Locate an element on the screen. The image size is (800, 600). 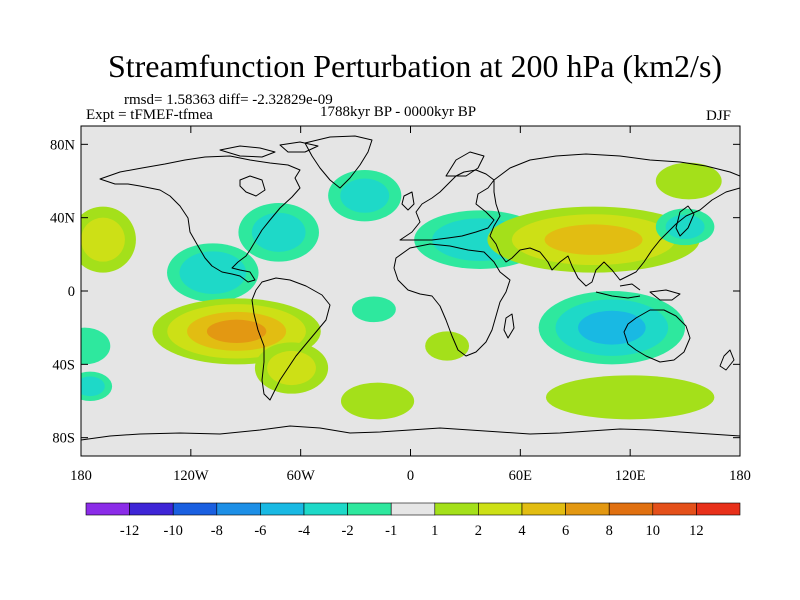
anomaly-antarctic-indian-positive is located at coordinates (630, 397).